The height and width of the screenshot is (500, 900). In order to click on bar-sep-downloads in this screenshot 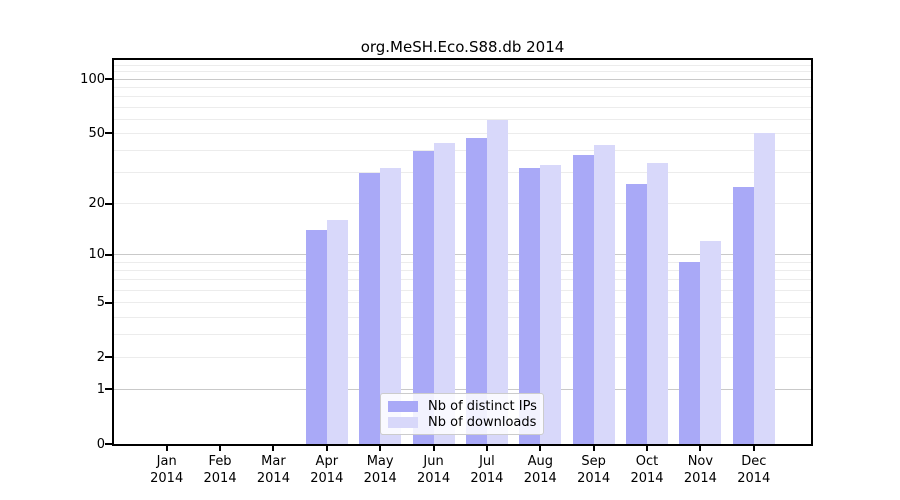, I will do `click(604, 294)`.